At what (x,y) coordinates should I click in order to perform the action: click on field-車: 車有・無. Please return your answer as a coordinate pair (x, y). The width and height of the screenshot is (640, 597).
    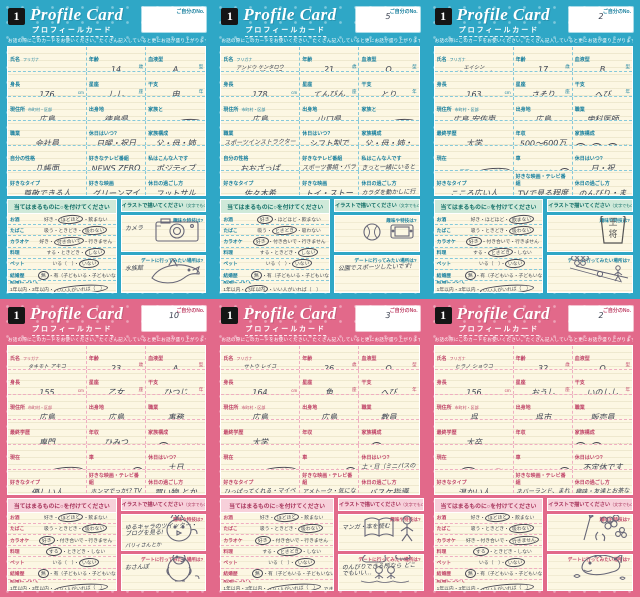
    Looking at the image, I should click on (543, 158).